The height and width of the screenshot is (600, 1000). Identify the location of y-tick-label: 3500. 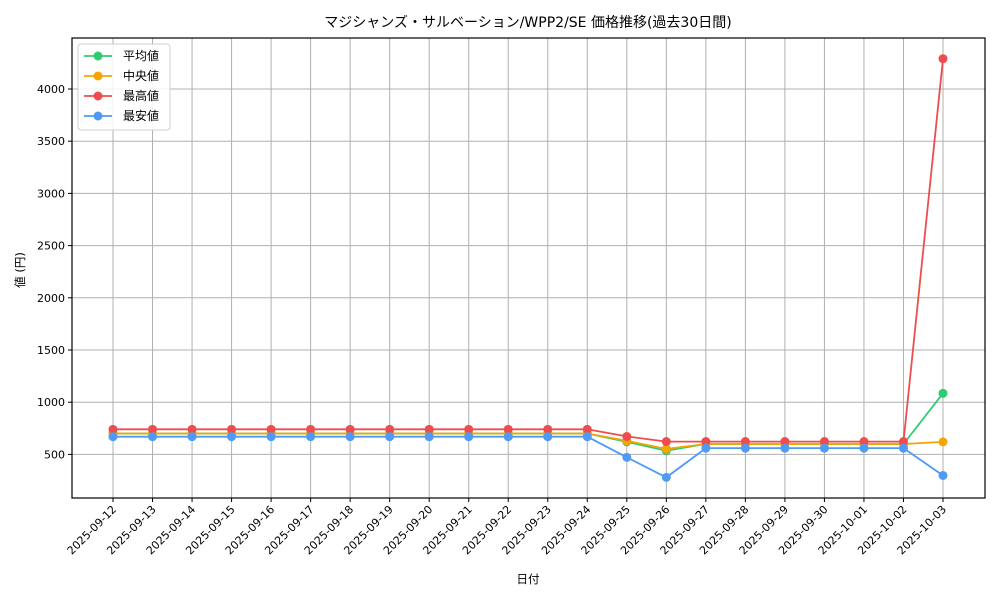
(51, 141).